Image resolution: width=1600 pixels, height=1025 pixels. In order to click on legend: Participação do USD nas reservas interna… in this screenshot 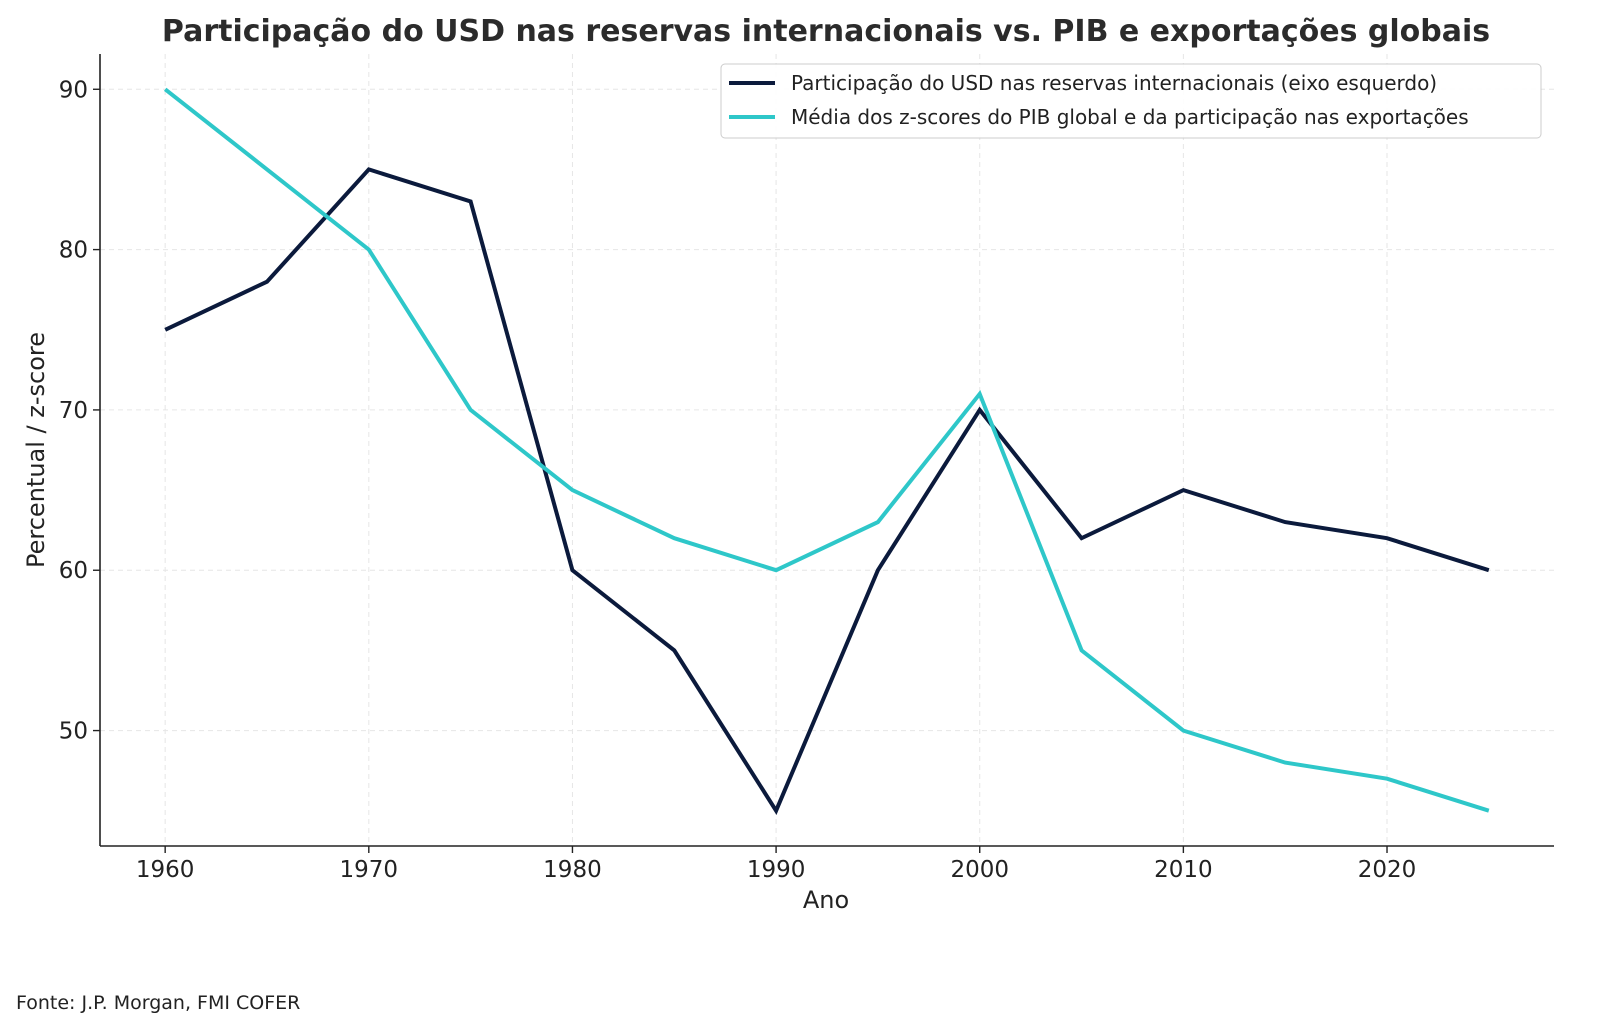, I will do `click(1131, 101)`.